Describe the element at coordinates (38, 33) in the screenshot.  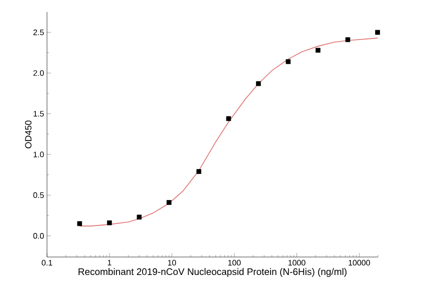
I see `y-tick-label: 2.5` at that location.